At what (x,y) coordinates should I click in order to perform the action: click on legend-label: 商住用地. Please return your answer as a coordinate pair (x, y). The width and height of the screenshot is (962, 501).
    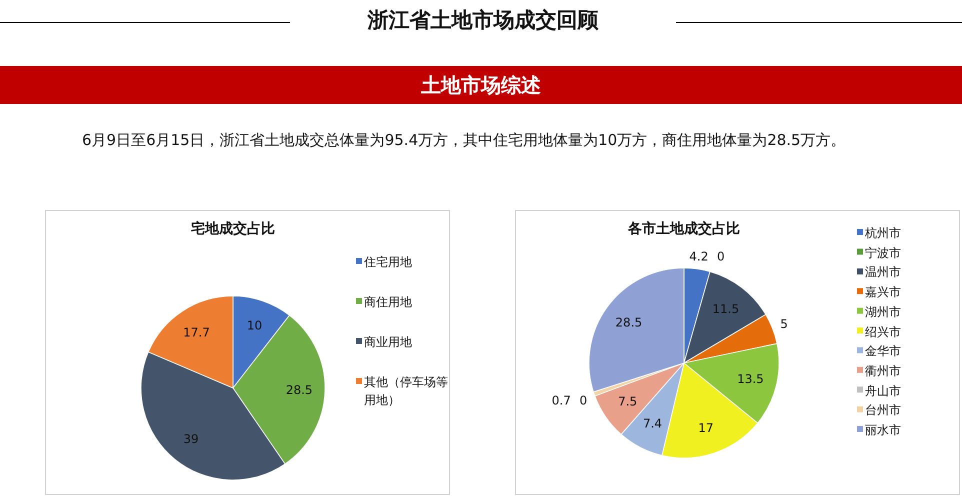
    Looking at the image, I should click on (388, 302).